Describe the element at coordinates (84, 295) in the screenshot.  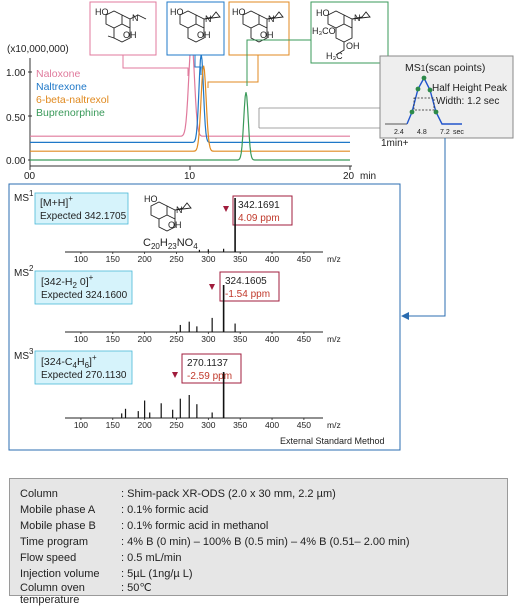
I see `ms2-expected: Expected 324.1600` at that location.